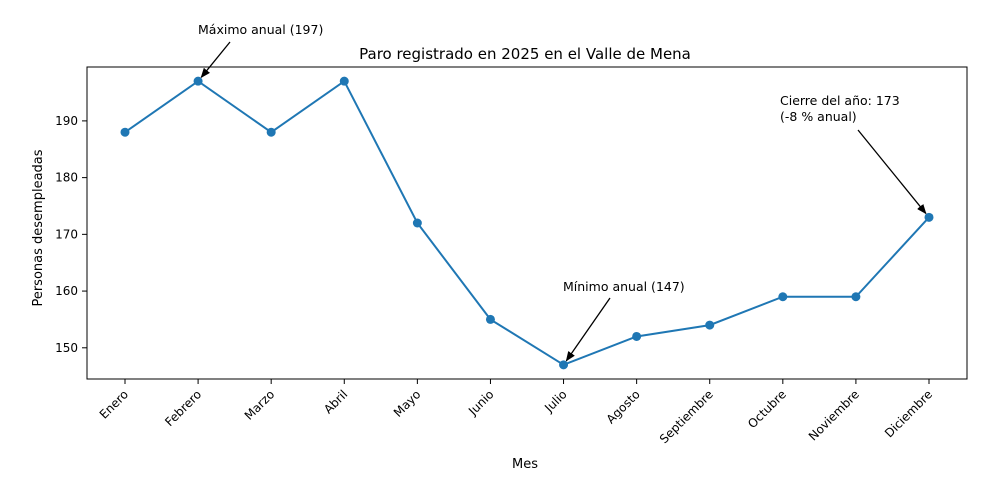  Describe the element at coordinates (38, 227) in the screenshot. I see `y-axis-label: Personas desempleadas` at that location.